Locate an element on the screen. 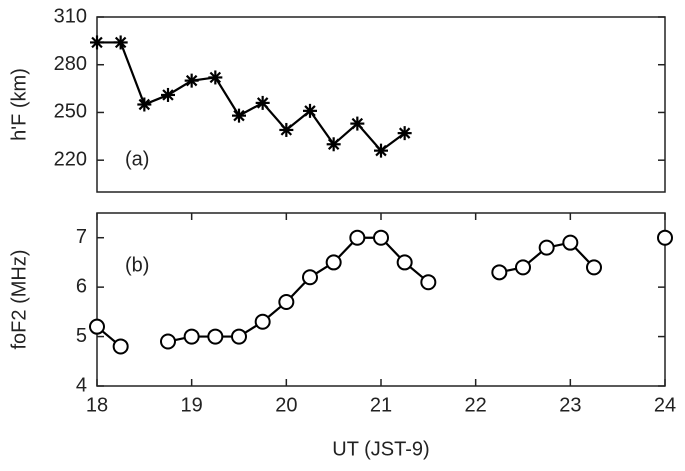 This screenshot has height=471, width=685. x-tick-label: 23 is located at coordinates (570, 405).